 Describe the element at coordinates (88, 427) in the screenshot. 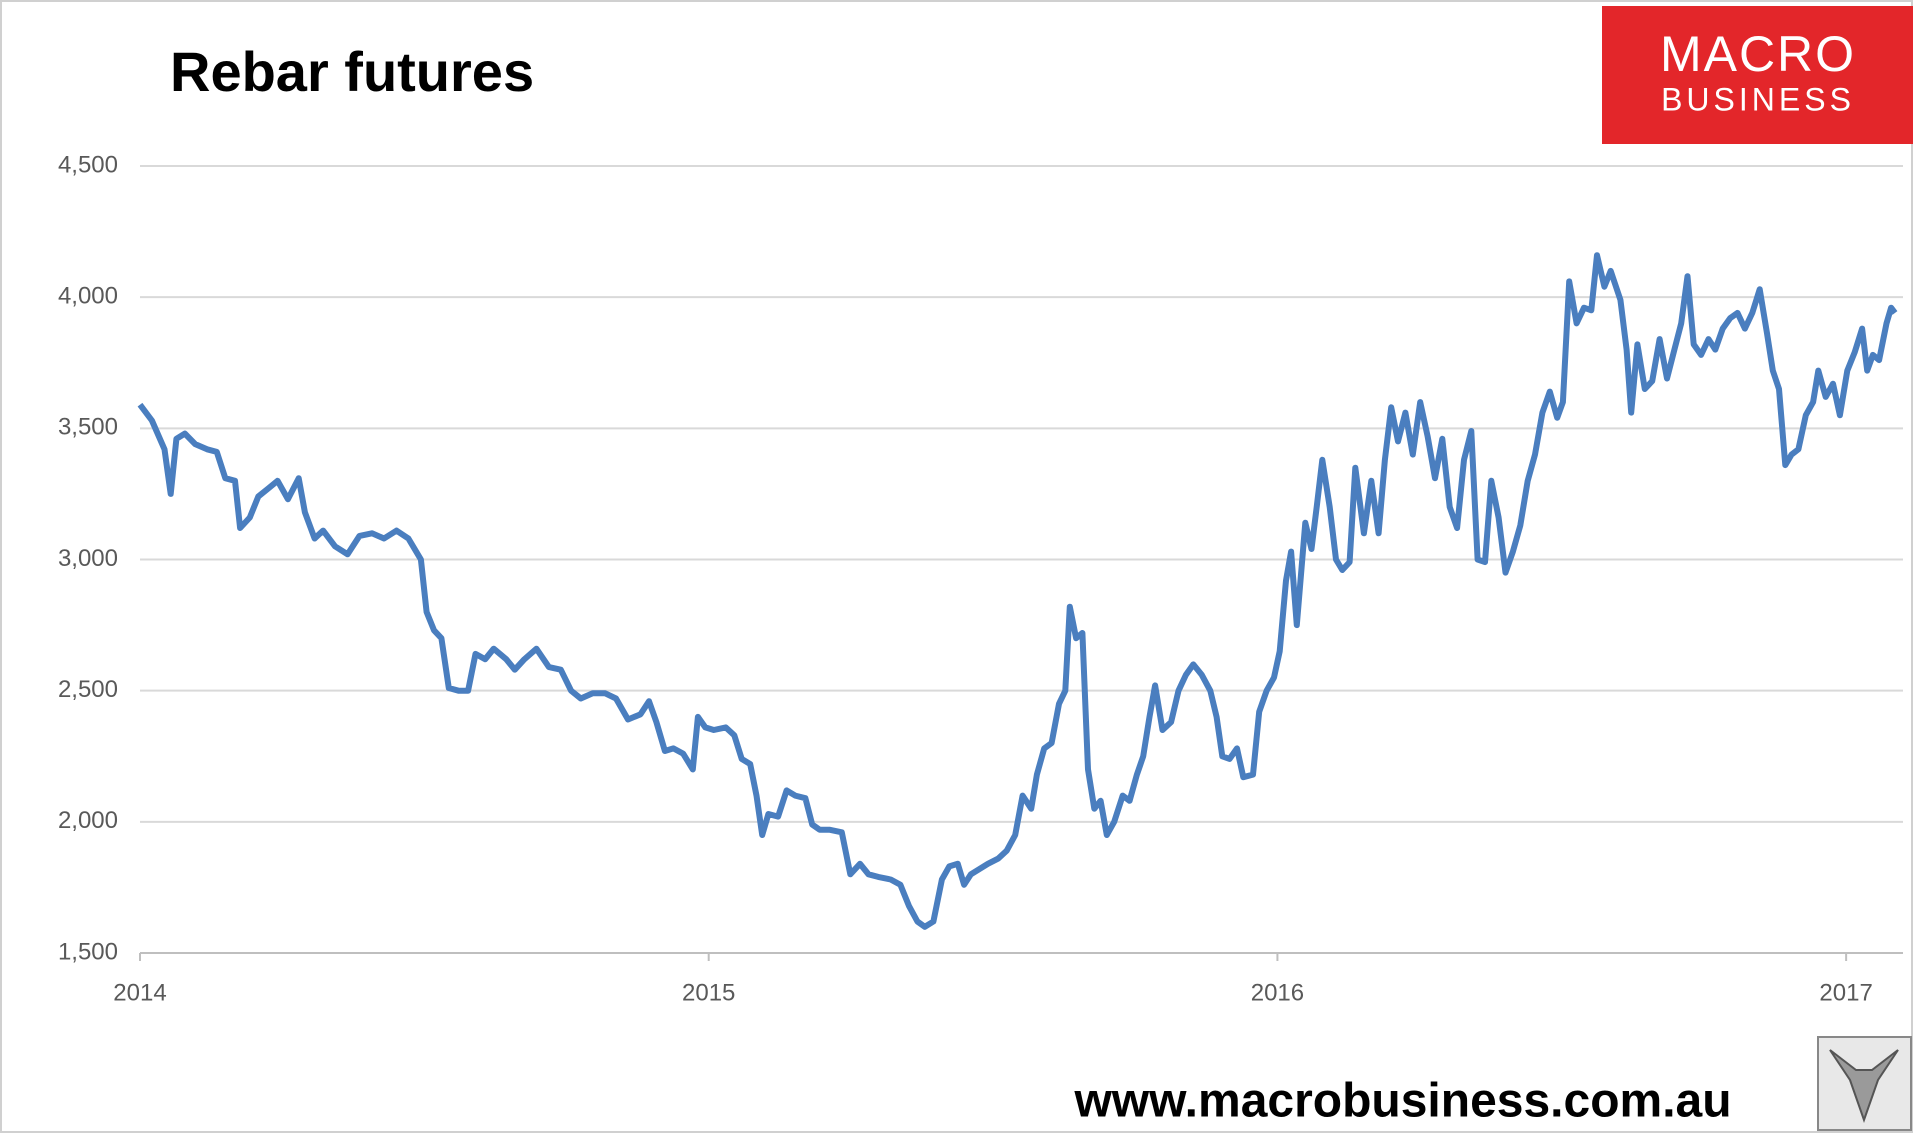

I see `y-tick-label: 3,500` at that location.